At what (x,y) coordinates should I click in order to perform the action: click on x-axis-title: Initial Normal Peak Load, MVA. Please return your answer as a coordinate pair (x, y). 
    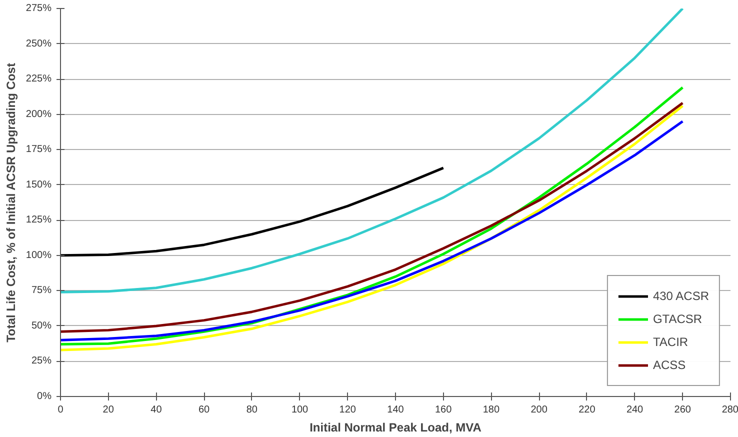
    Looking at the image, I should click on (396, 427).